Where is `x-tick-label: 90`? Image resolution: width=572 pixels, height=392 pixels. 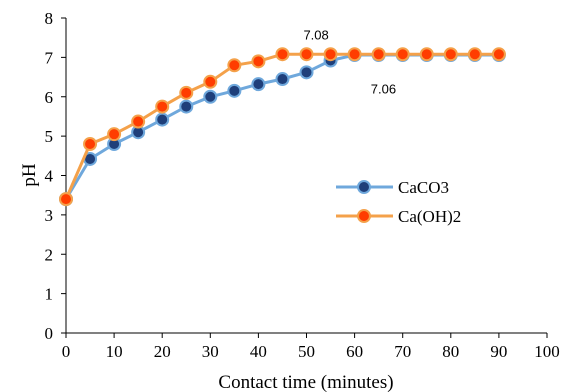 x-tick-label: 90 is located at coordinates (498, 351).